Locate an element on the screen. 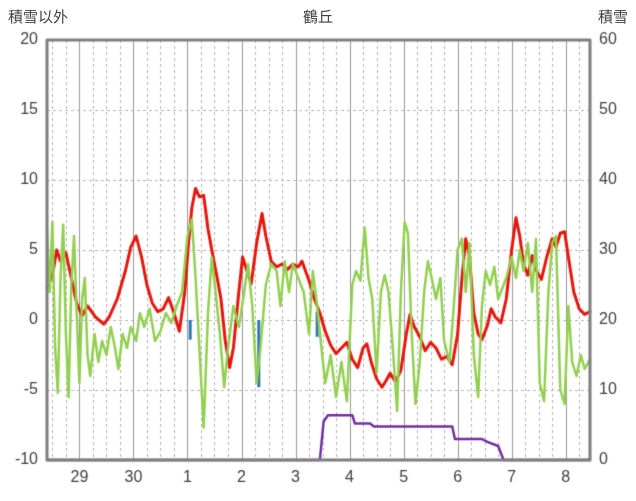  left-axis-title: 積雪以外 is located at coordinates (38, 17).